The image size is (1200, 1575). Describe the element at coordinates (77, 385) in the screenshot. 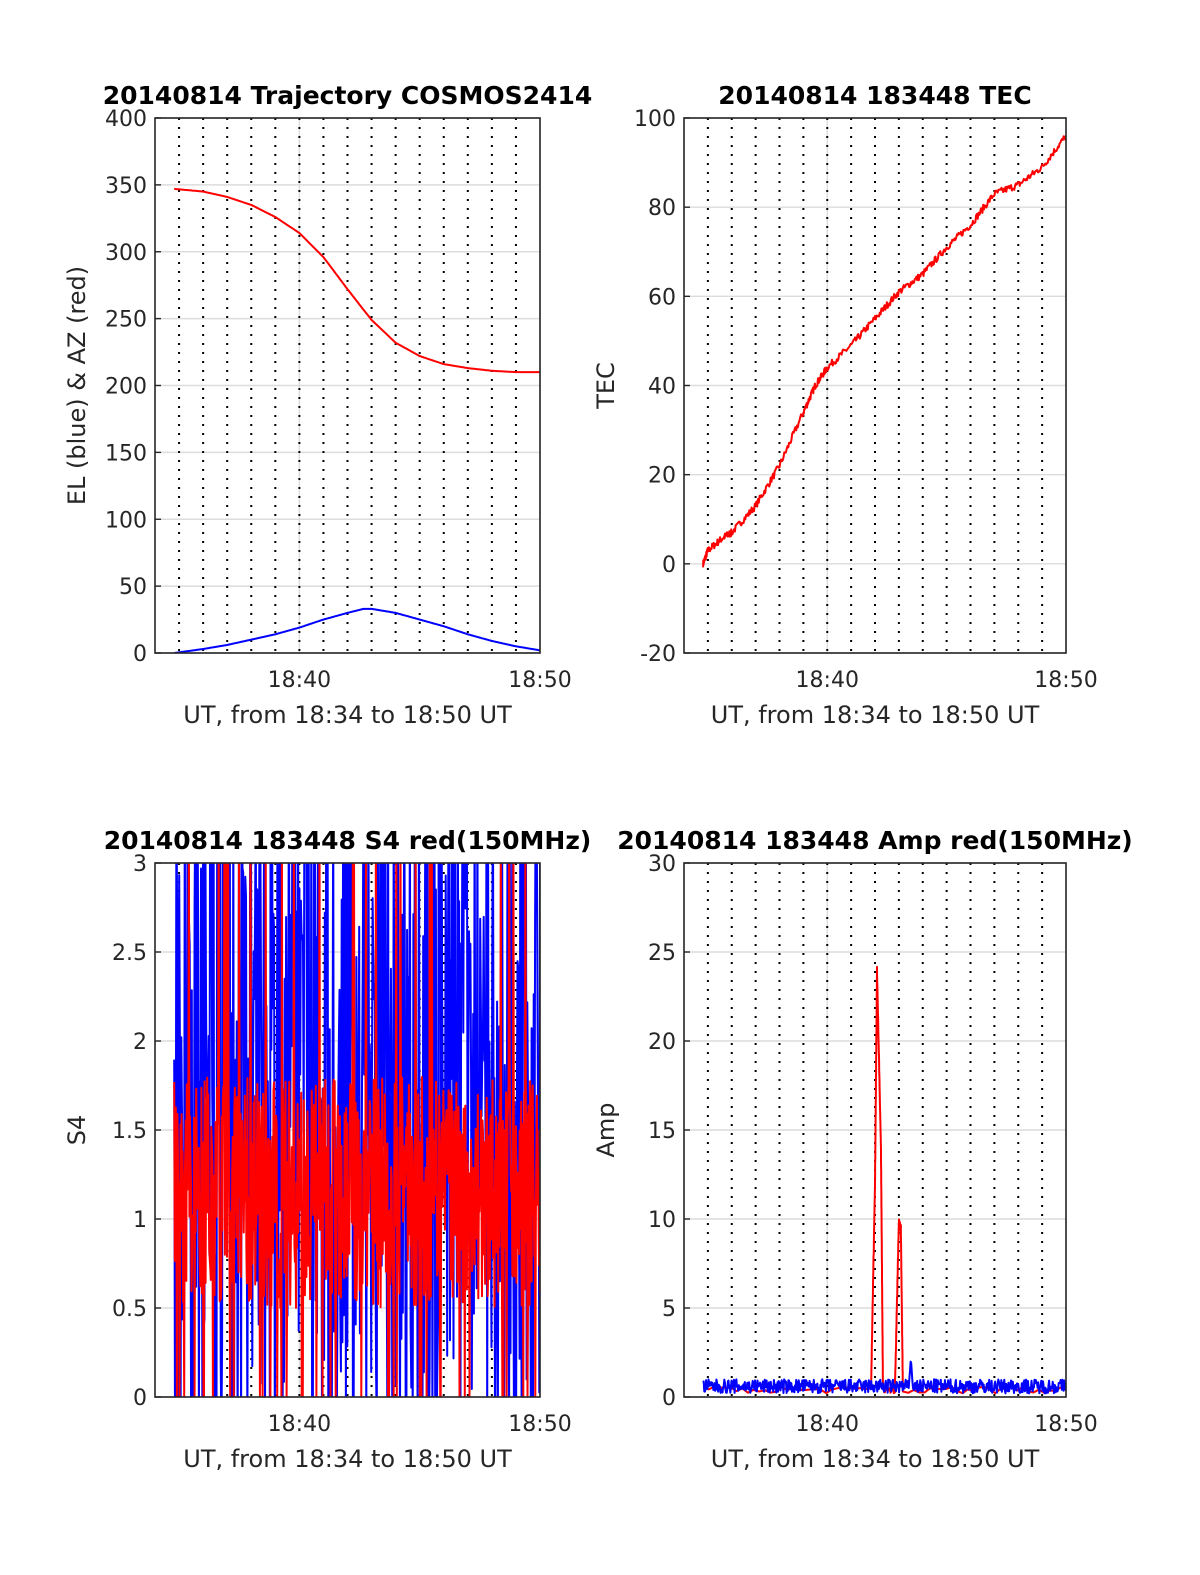

I see `y-axis-label: EL (blue) & AZ (red)` at that location.